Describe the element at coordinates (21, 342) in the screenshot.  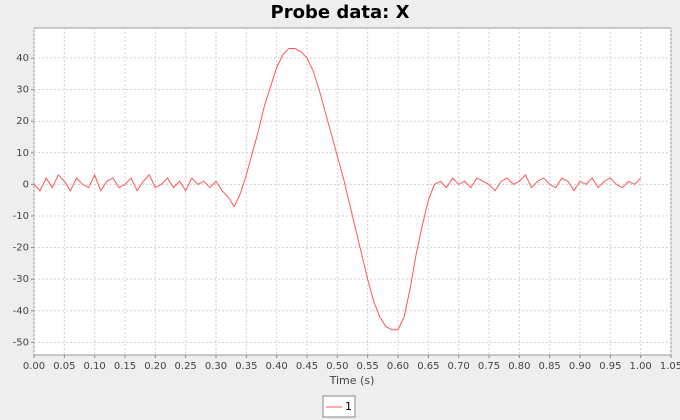
I see `y-tick-label: -50` at that location.